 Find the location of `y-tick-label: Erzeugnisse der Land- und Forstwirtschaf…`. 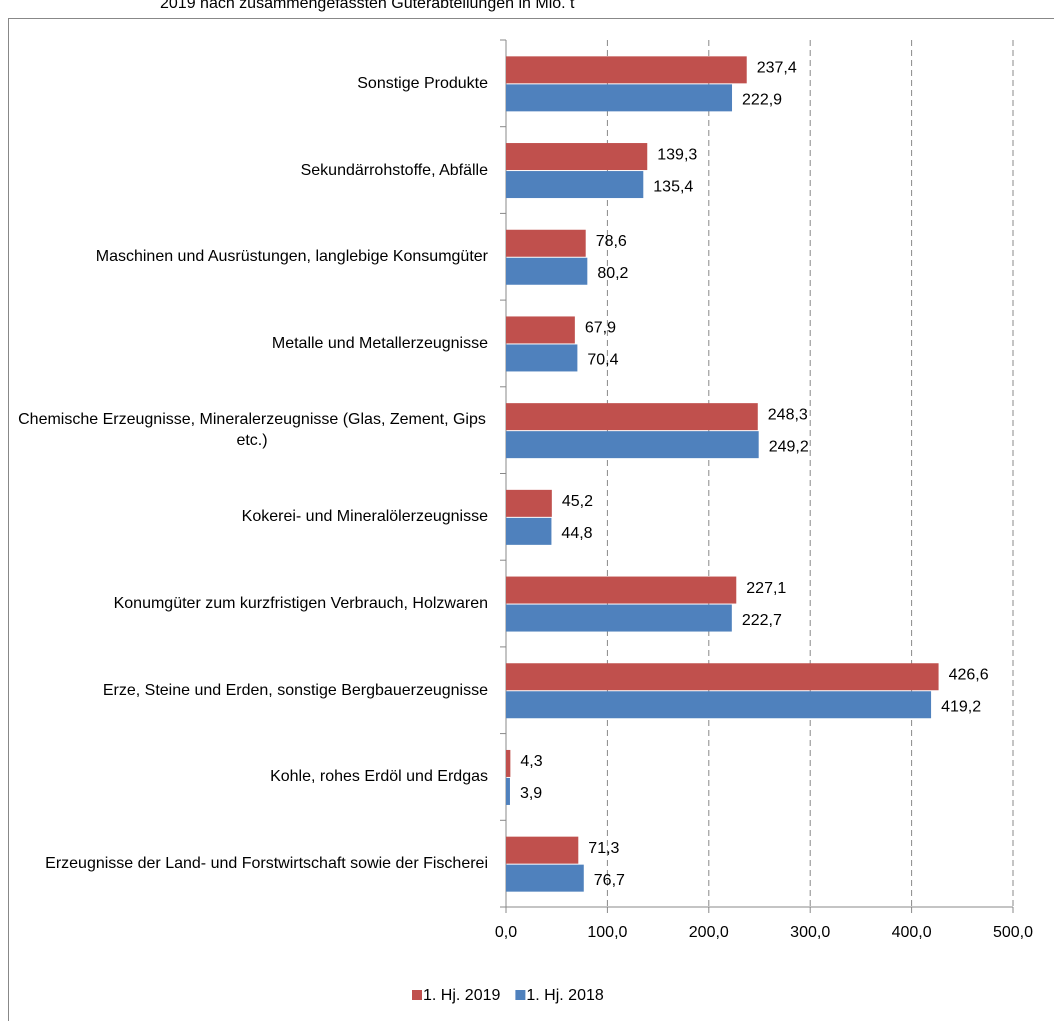

y-tick-label: Erzeugnisse der Land- und Forstwirtschaf… is located at coordinates (266, 864).